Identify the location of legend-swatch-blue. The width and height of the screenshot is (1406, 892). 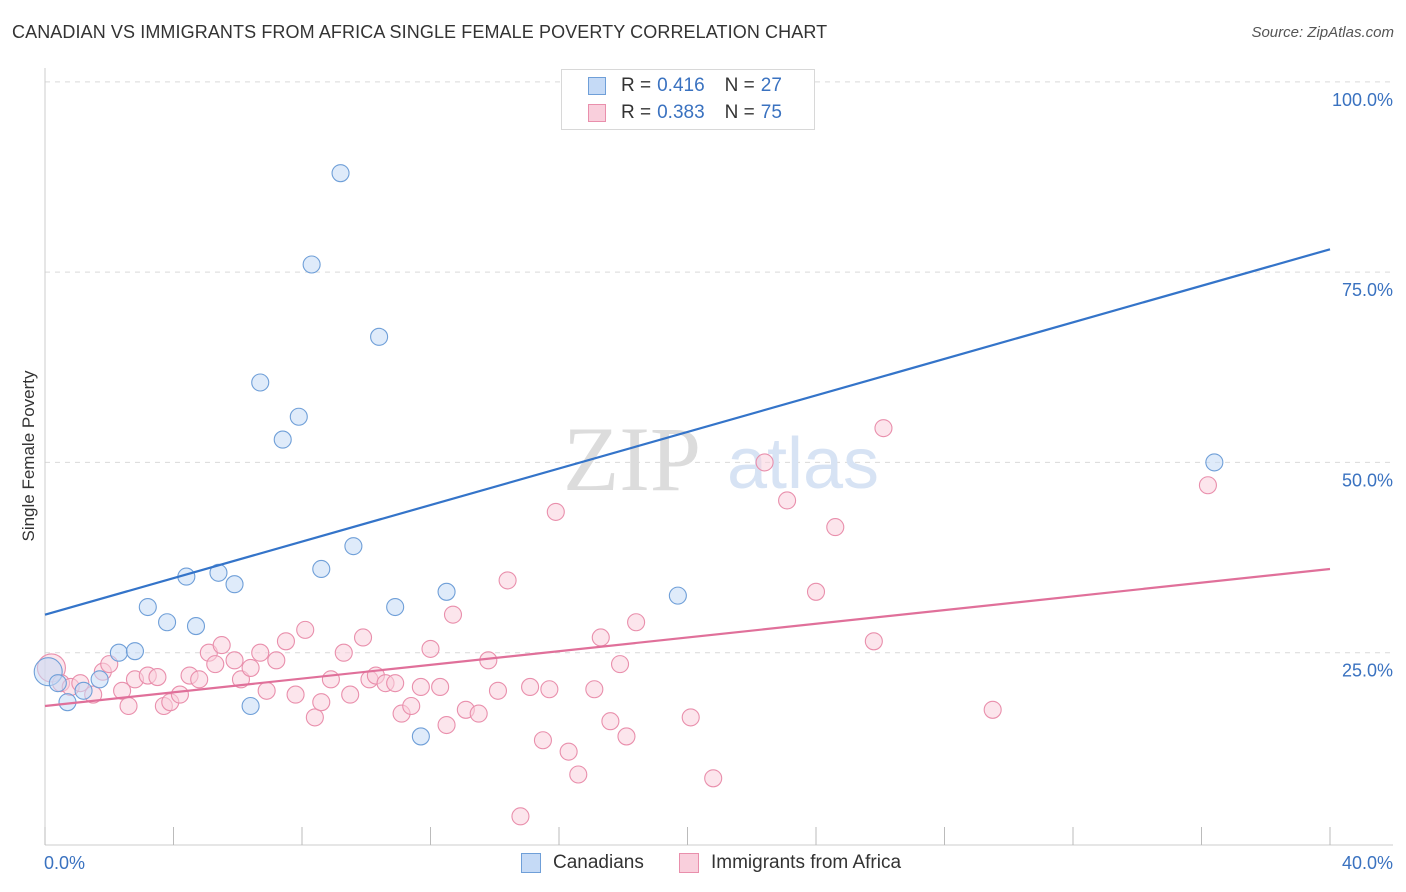
(597, 86).